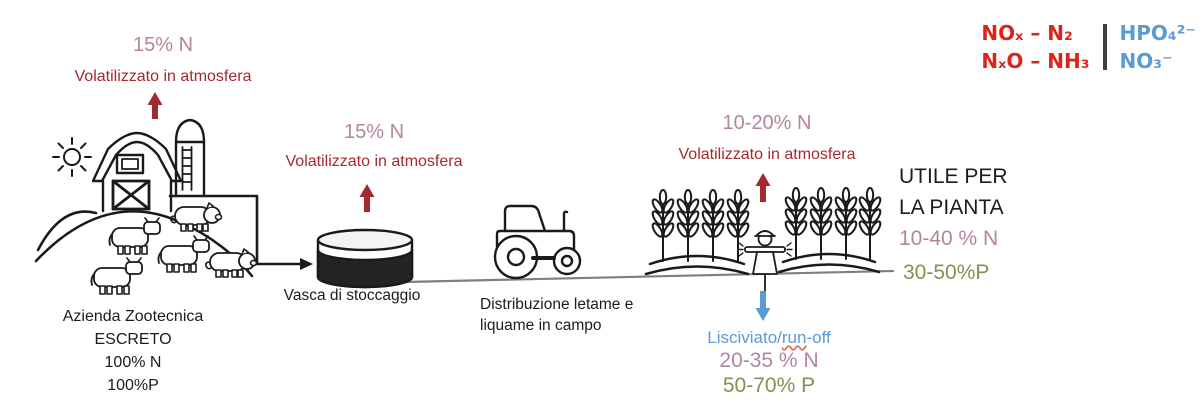  What do you see at coordinates (541, 325) in the screenshot?
I see `tractor-caption-line2: liquame in campo` at bounding box center [541, 325].